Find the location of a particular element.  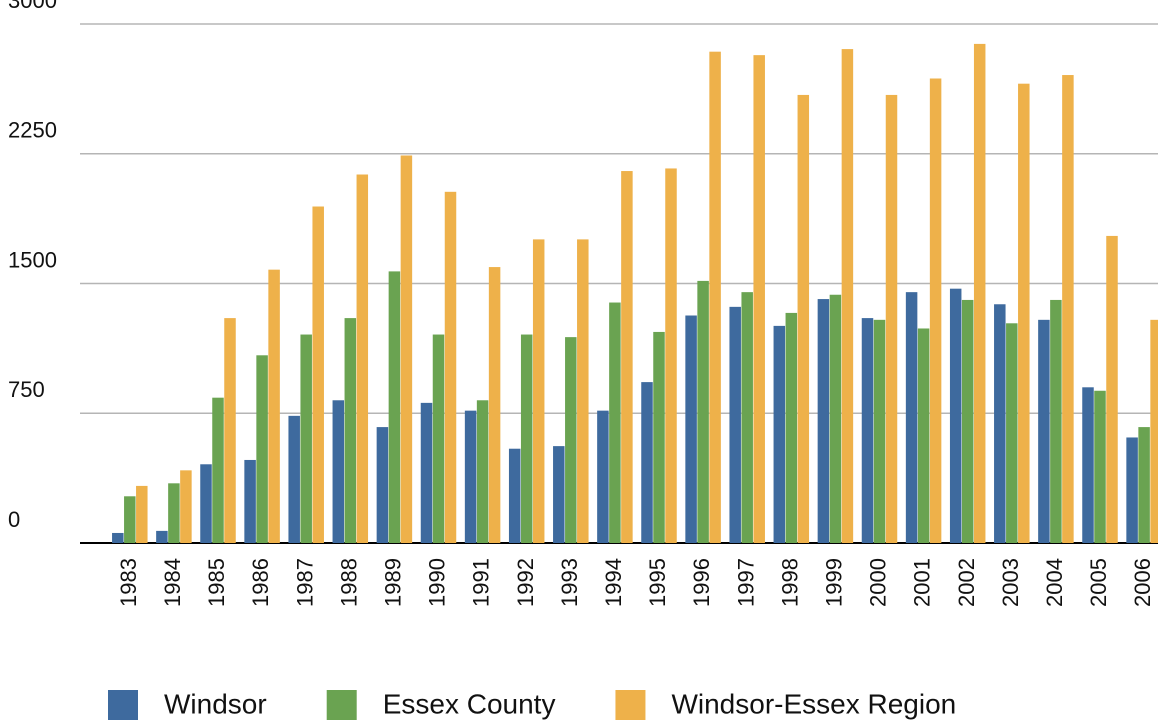

x-tick-label: 2001 is located at coordinates (922, 582).